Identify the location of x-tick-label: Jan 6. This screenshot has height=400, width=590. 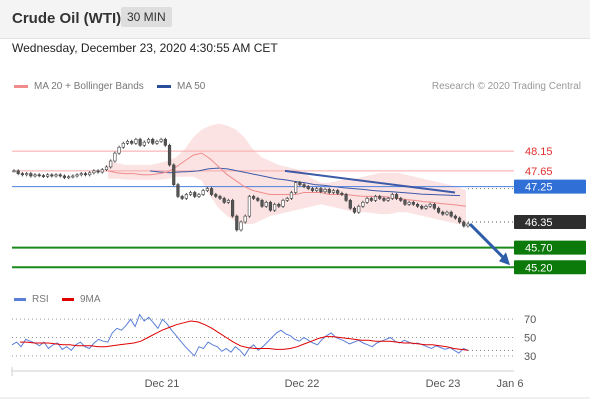
(510, 384).